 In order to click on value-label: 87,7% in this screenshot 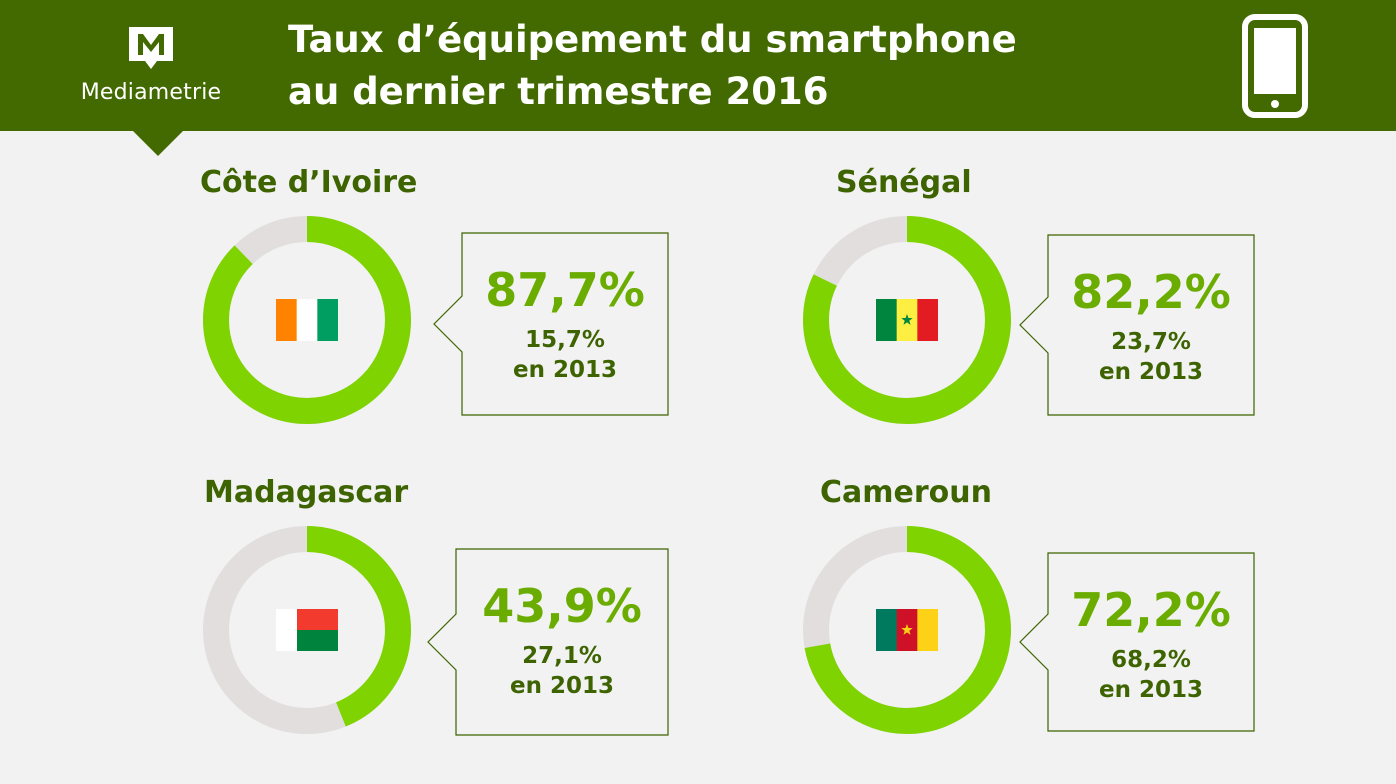, I will do `click(565, 290)`.